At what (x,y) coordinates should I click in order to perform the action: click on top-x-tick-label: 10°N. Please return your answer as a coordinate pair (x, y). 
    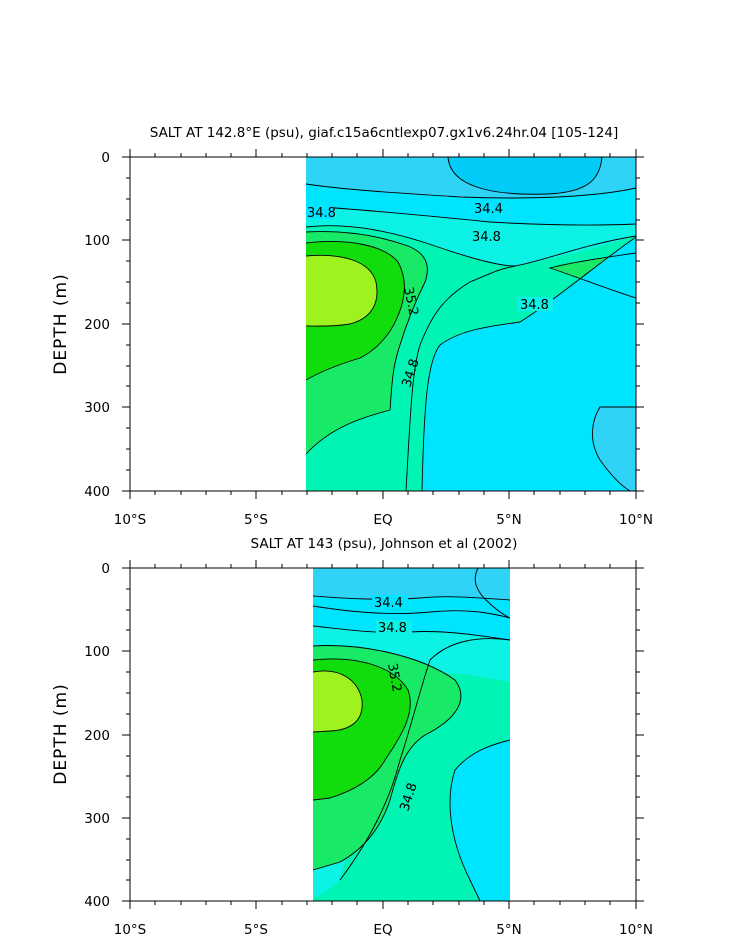
    Looking at the image, I should click on (636, 520).